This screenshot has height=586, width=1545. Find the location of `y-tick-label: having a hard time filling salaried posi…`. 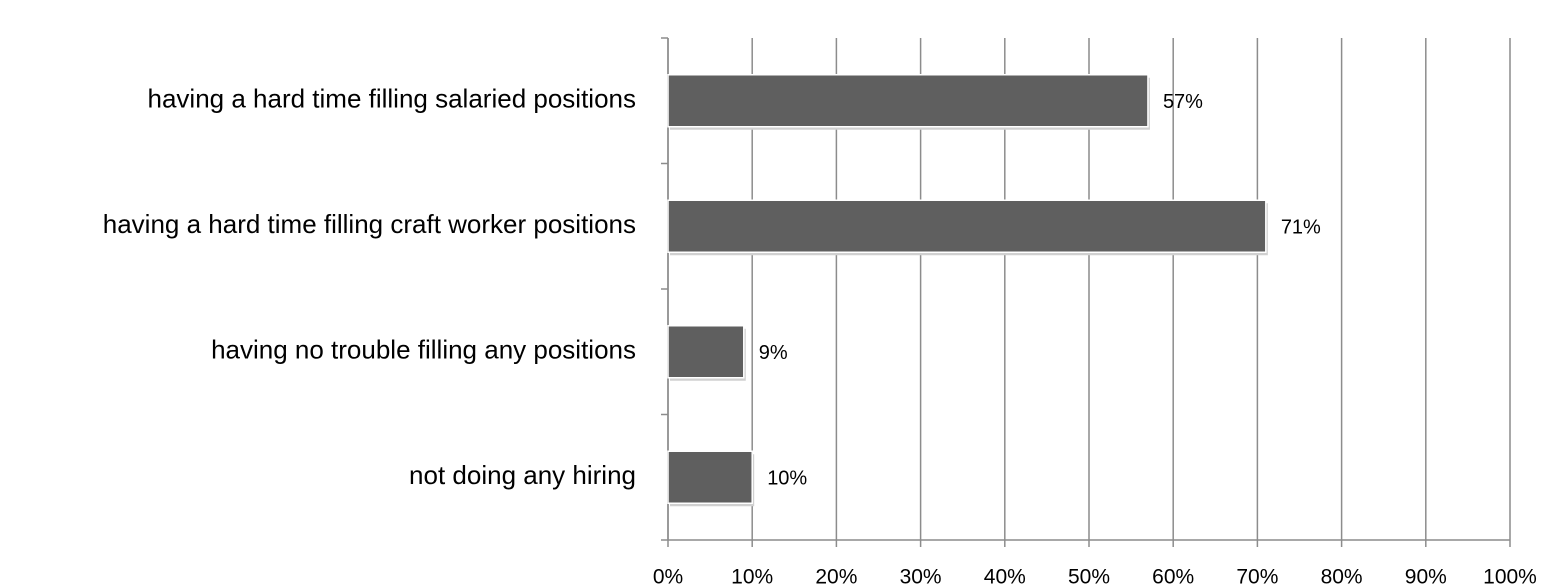

y-tick-label: having a hard time filling salaried posi… is located at coordinates (392, 99).